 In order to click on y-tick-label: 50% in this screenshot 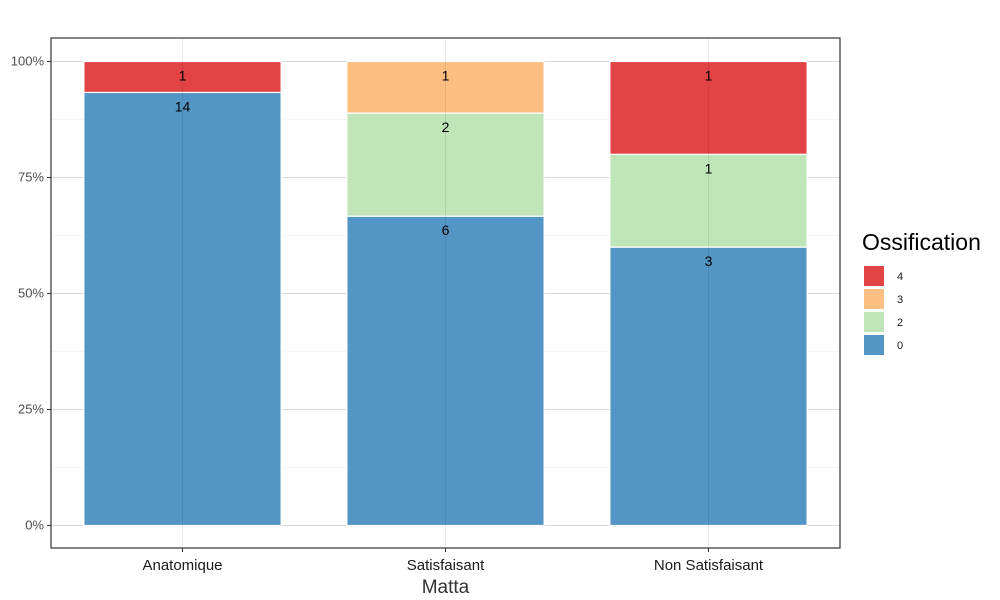, I will do `click(31, 293)`.